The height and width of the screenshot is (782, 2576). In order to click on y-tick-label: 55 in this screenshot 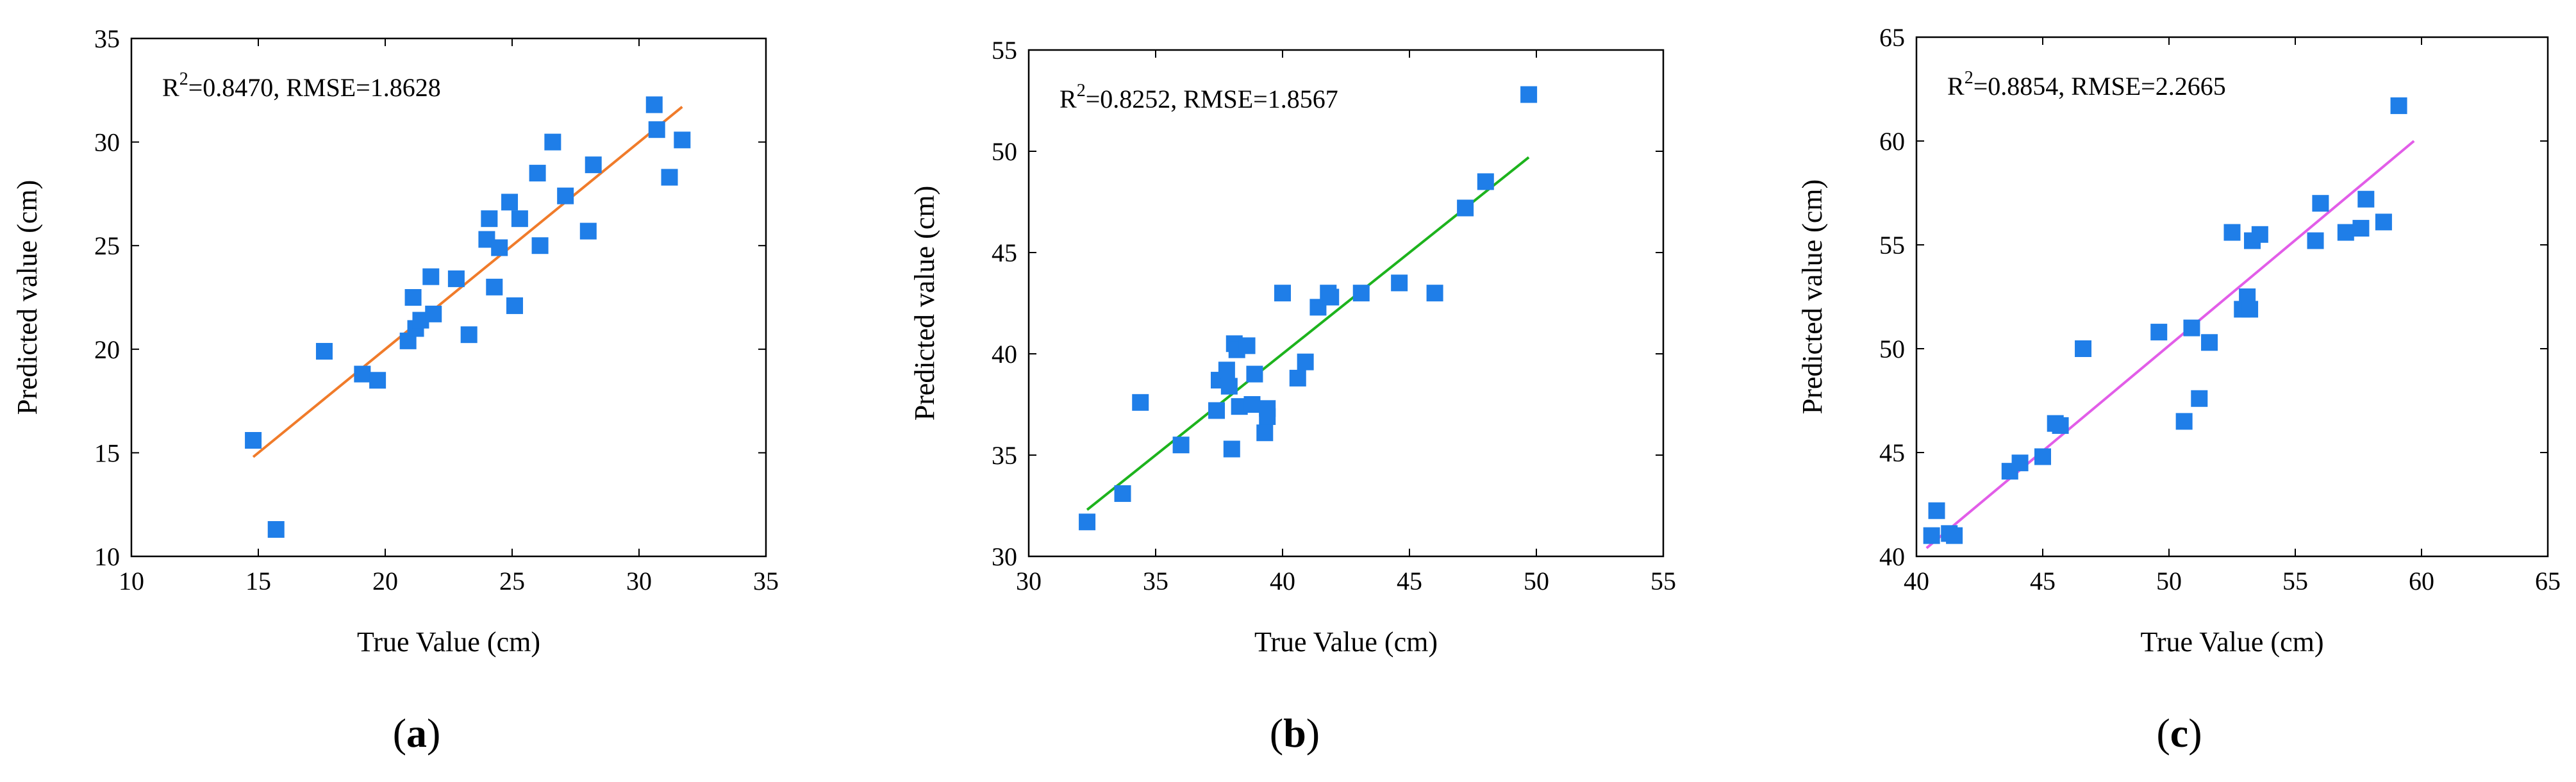, I will do `click(1892, 245)`.